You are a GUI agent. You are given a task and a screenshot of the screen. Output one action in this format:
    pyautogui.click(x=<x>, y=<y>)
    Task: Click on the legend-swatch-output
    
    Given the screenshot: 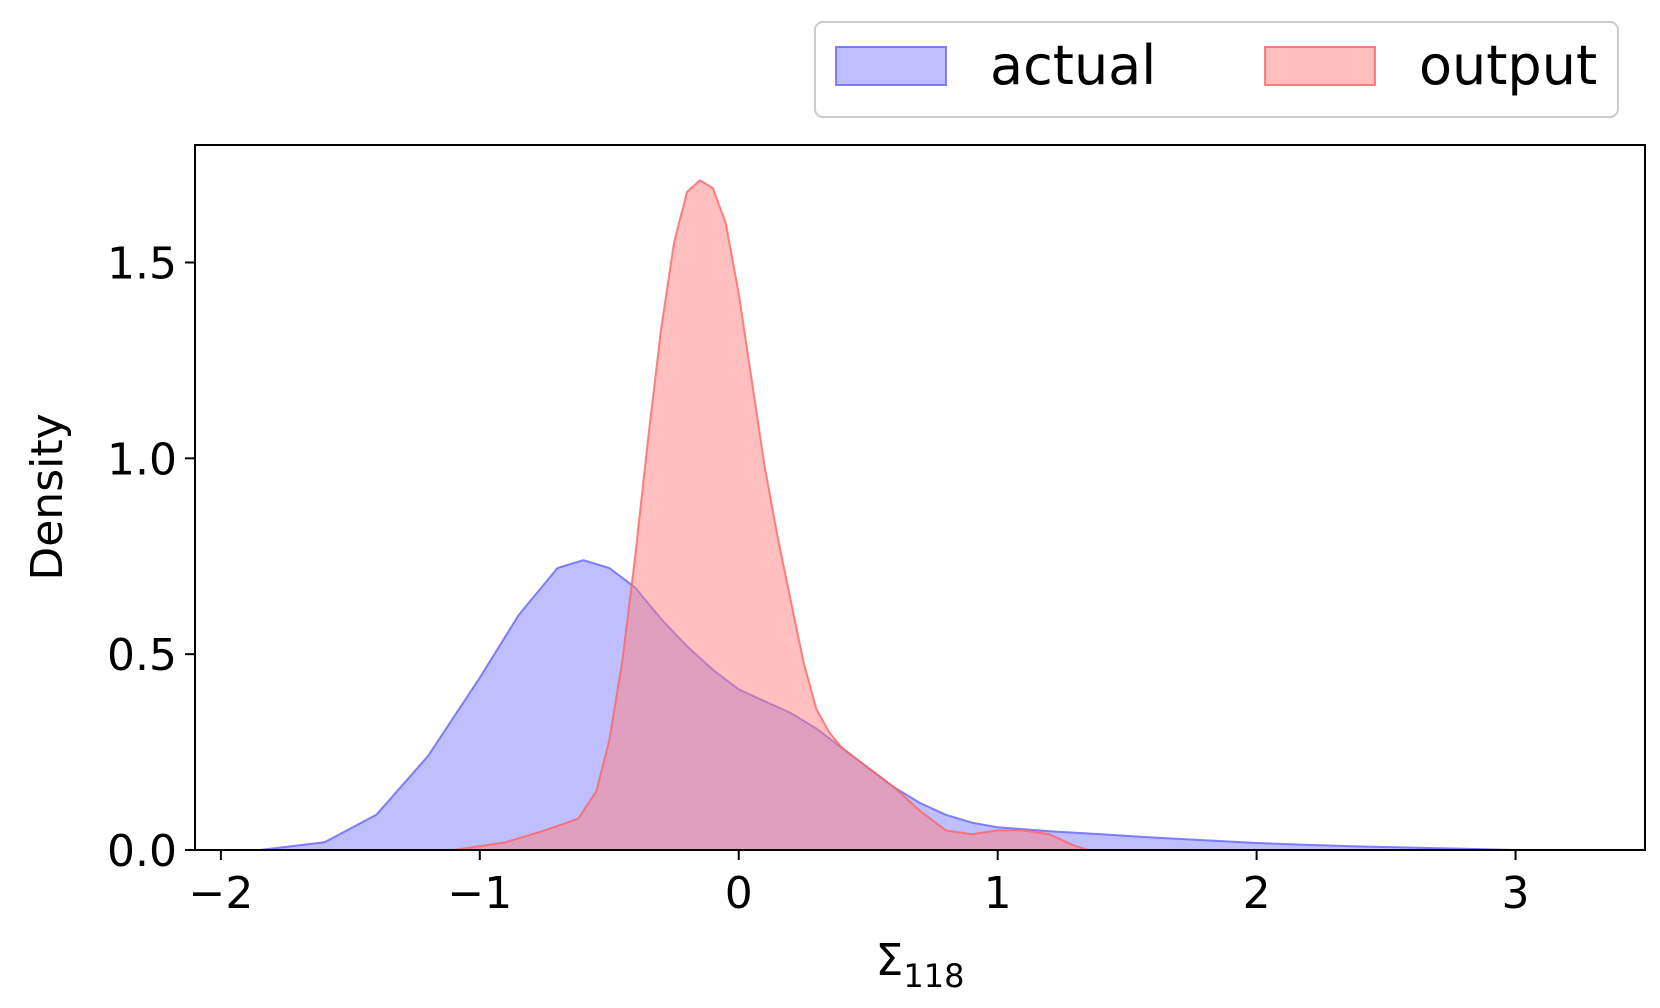 What is the action you would take?
    pyautogui.click(x=1320, y=66)
    